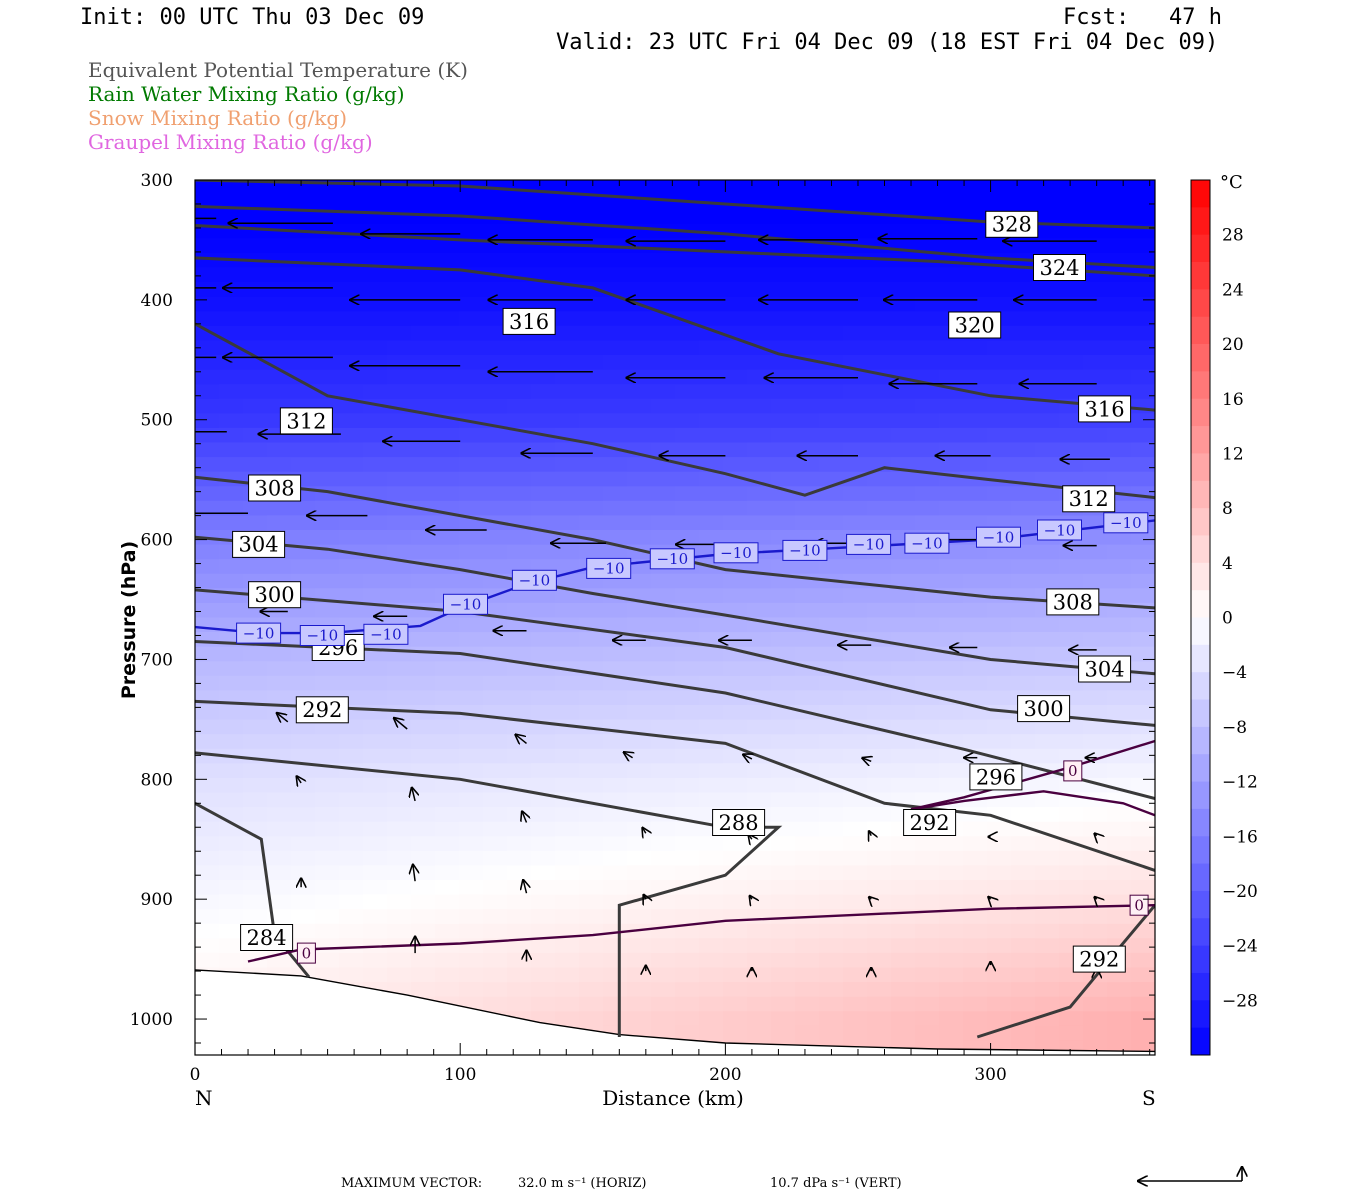 This screenshot has height=1200, width=1350. I want to click on theta-e-label-box, so click(1099, 959).